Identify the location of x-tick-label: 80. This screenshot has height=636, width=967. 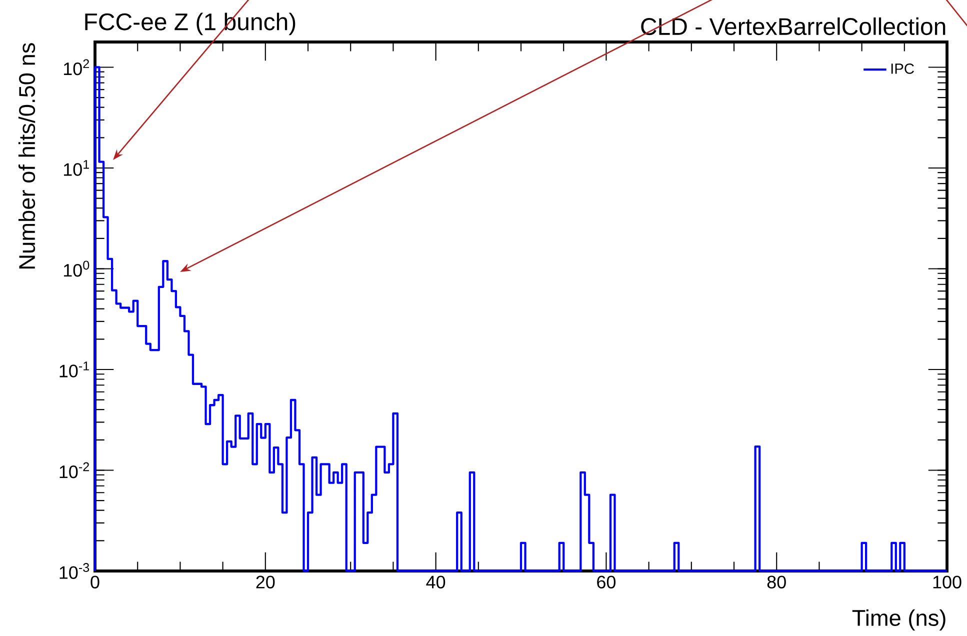
(776, 582).